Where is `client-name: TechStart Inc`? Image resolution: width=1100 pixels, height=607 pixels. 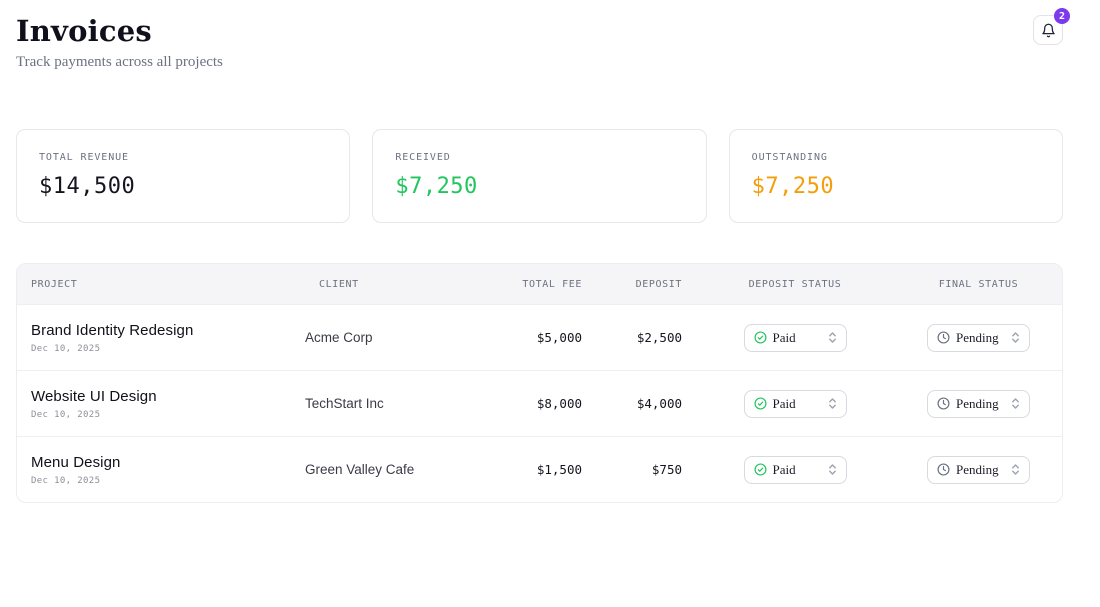
client-name: TechStart Inc is located at coordinates (344, 403).